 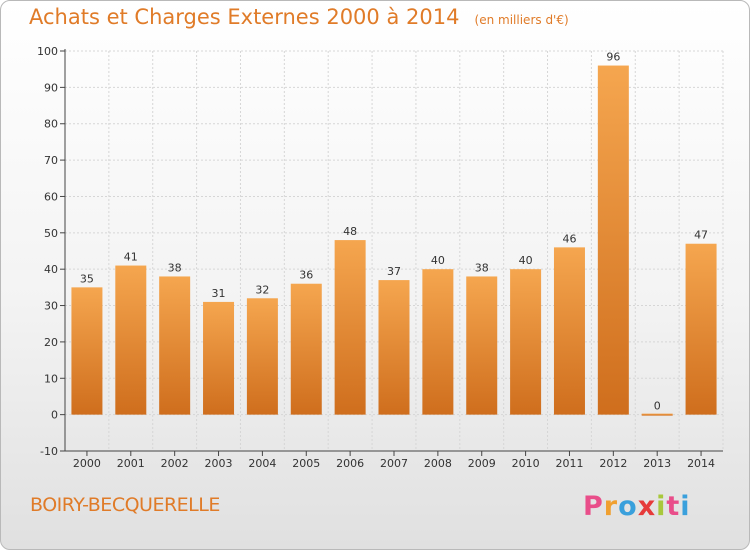 I want to click on brand-letter: x, so click(x=647, y=506).